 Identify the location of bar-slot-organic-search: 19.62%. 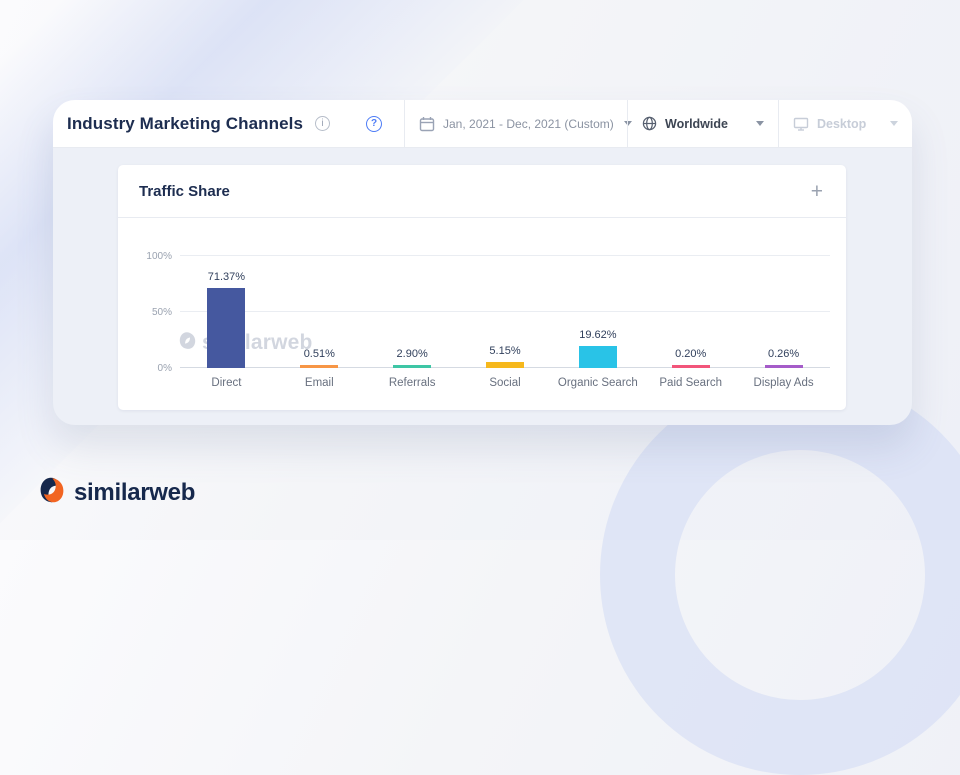
(597, 312).